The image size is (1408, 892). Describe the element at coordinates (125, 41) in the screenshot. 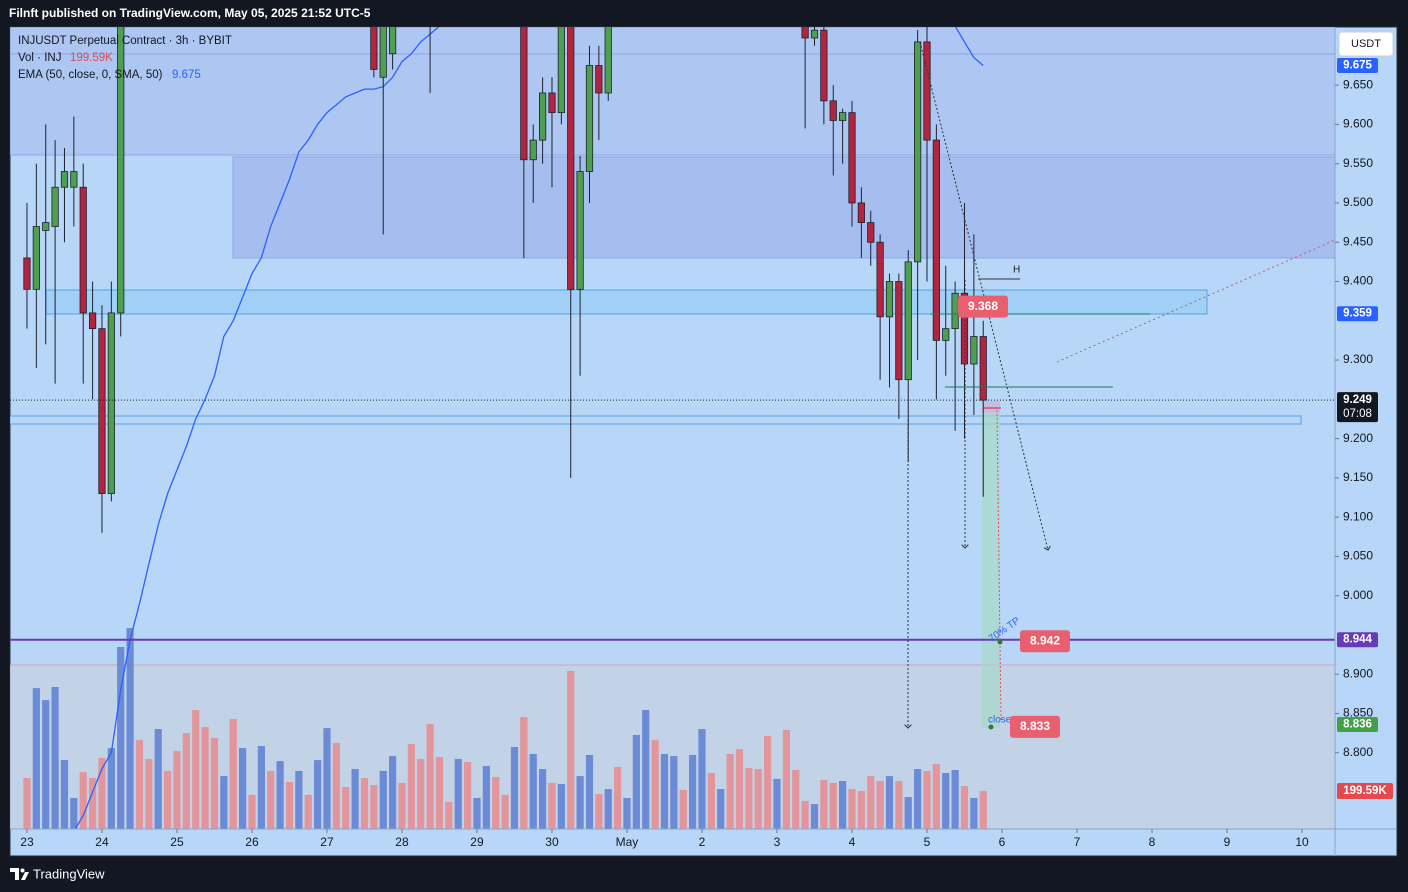

I see `legend-title: INJUSDT Perpetual Contract · 3h · BYBIT` at that location.